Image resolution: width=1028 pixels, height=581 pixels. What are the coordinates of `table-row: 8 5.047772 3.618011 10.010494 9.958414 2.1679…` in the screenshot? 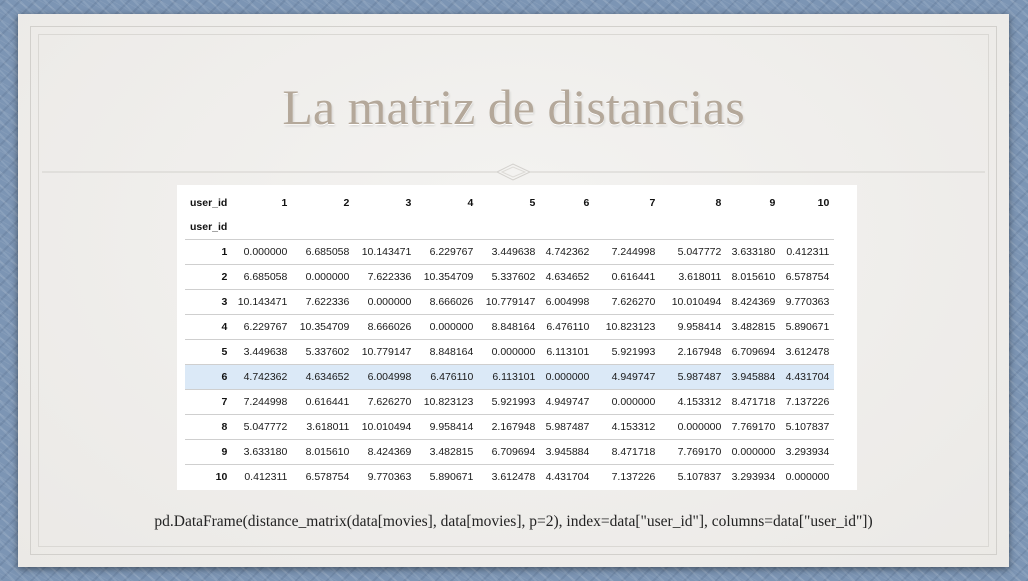 It's located at (510, 427).